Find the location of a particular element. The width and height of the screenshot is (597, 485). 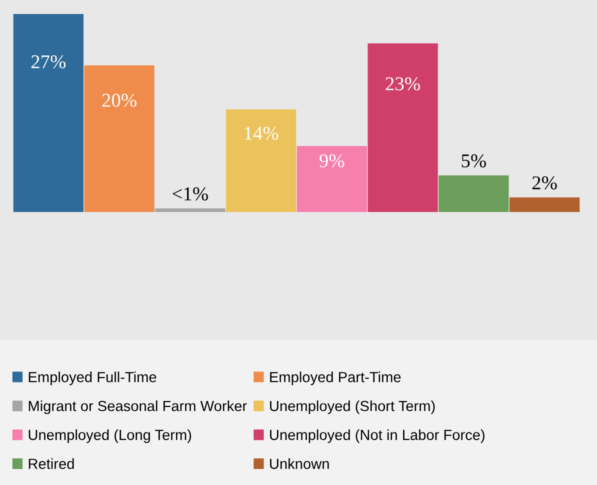

data-label: <1% is located at coordinates (190, 193).